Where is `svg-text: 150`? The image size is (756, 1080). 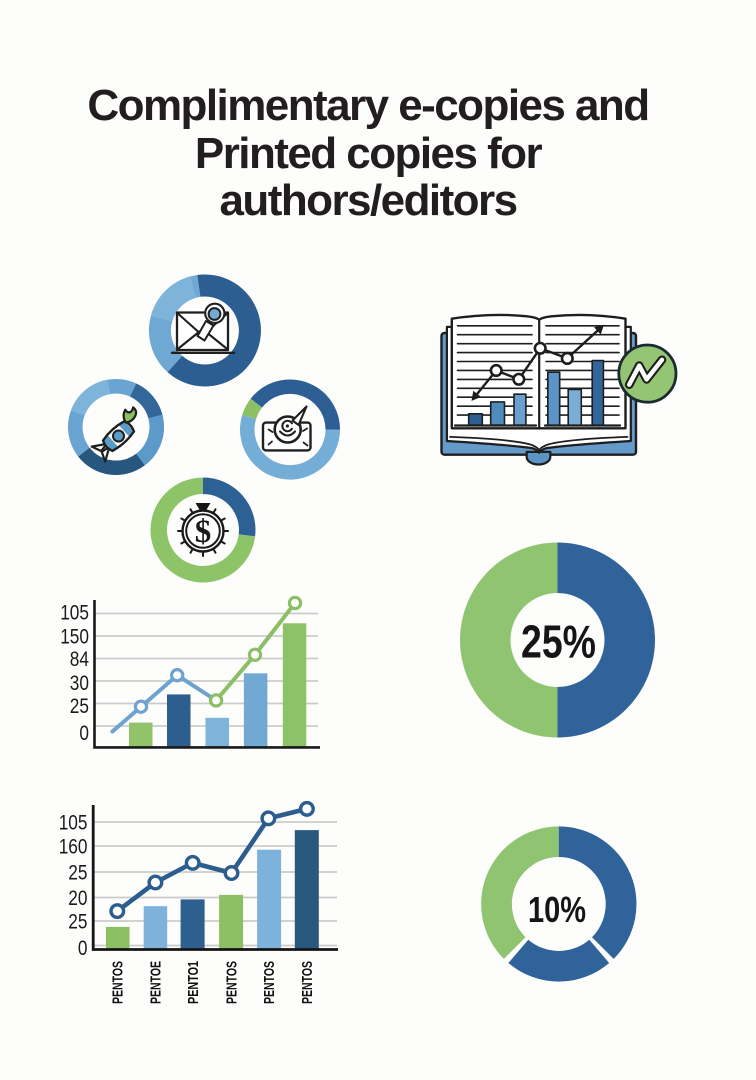 svg-text: 150 is located at coordinates (74, 636).